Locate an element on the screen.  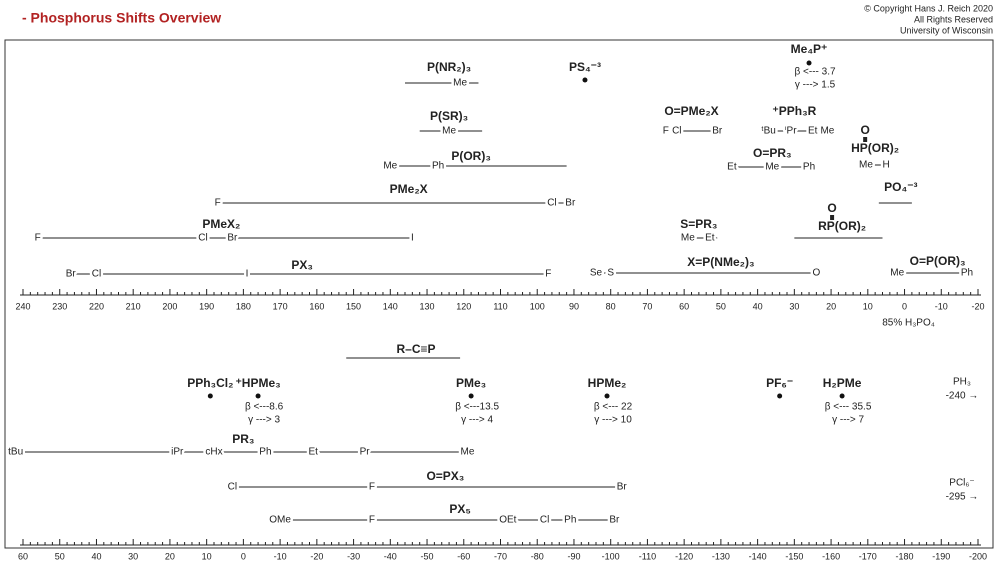
tick-label: 150 is located at coordinates (353, 306).